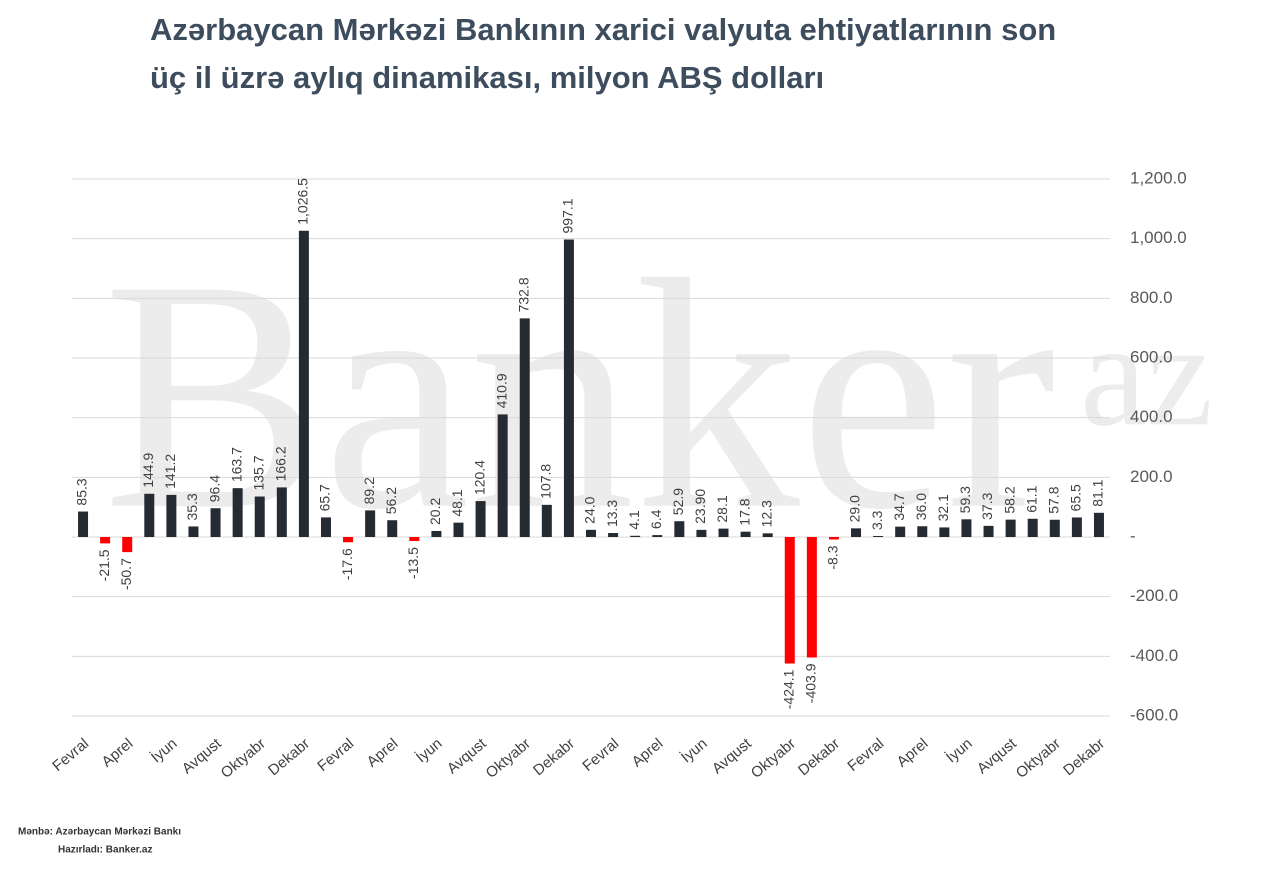 The width and height of the screenshot is (1280, 883). I want to click on value-label: -17.6, so click(347, 564).